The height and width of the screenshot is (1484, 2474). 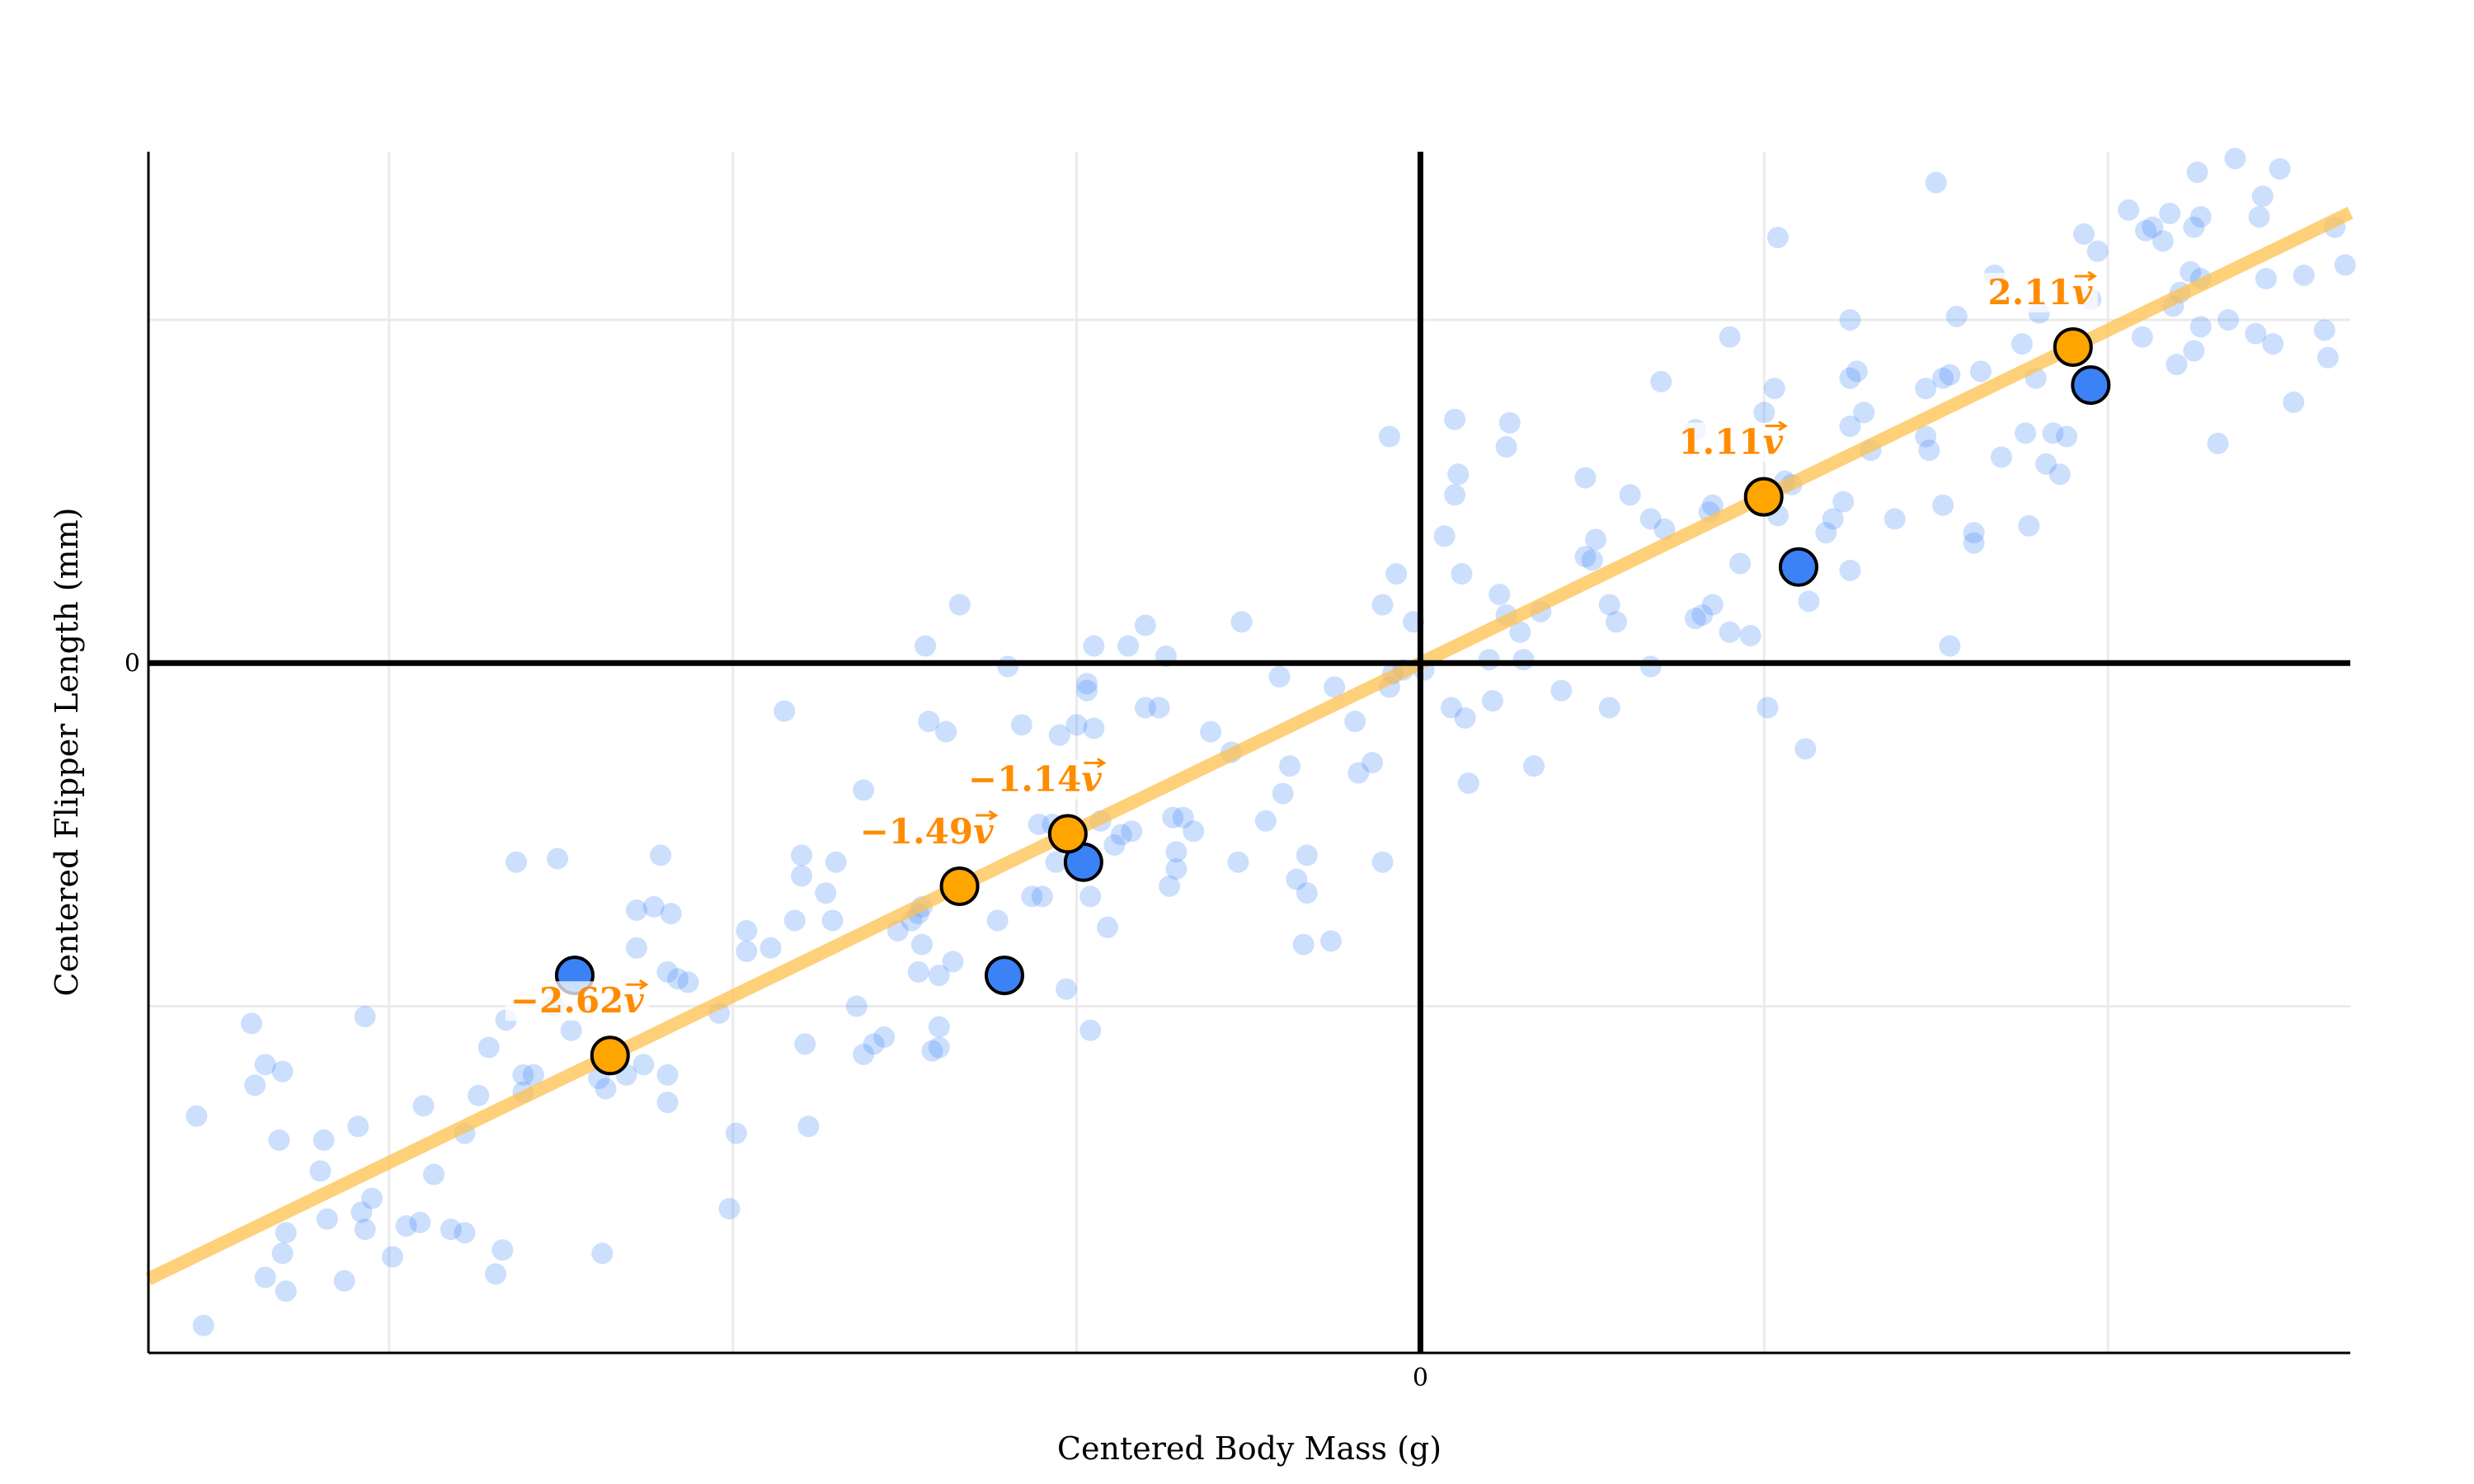 I want to click on projection-label: −1.49v, so click(x=926, y=831).